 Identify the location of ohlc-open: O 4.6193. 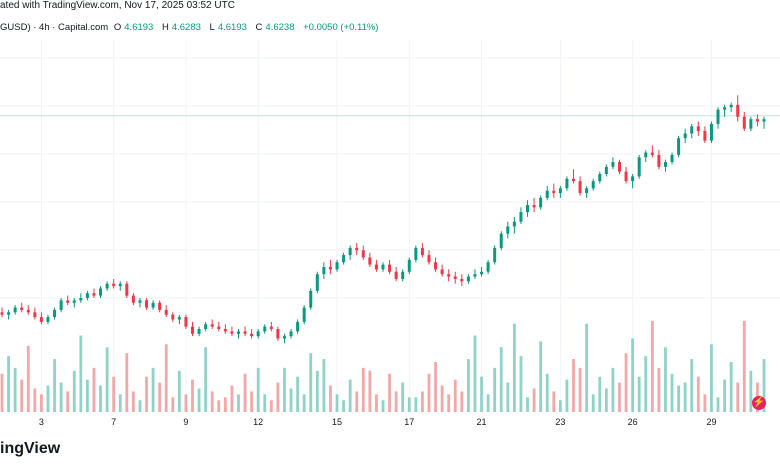
(135, 27).